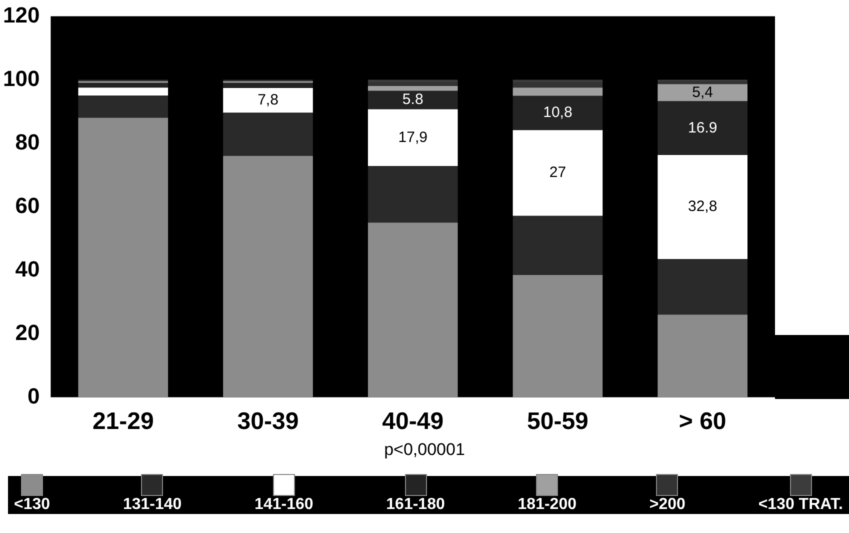 The image size is (849, 533). Describe the element at coordinates (32, 505) in the screenshot. I see `legend-label: <130` at that location.